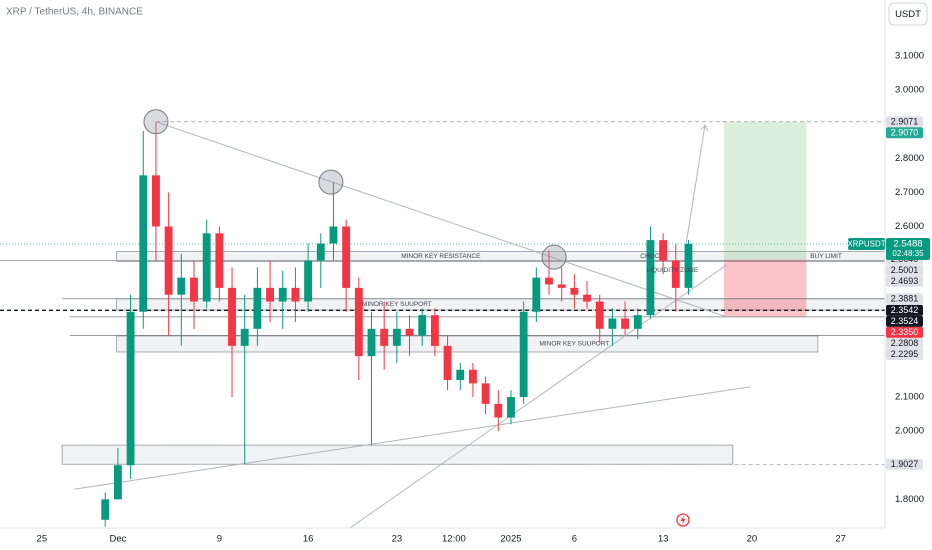  I want to click on y-tick-label: 2.1000, so click(909, 397).